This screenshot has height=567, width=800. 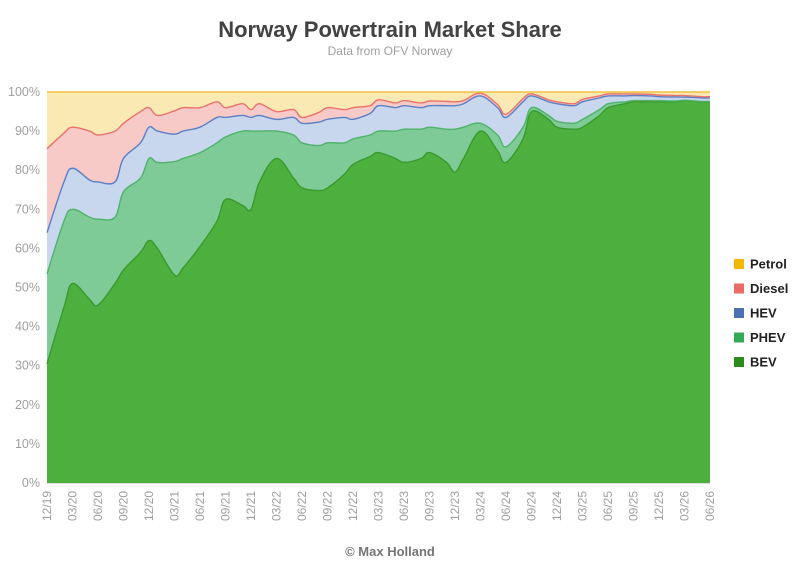 What do you see at coordinates (634, 506) in the screenshot?
I see `x-tick-label: 09/25` at bounding box center [634, 506].